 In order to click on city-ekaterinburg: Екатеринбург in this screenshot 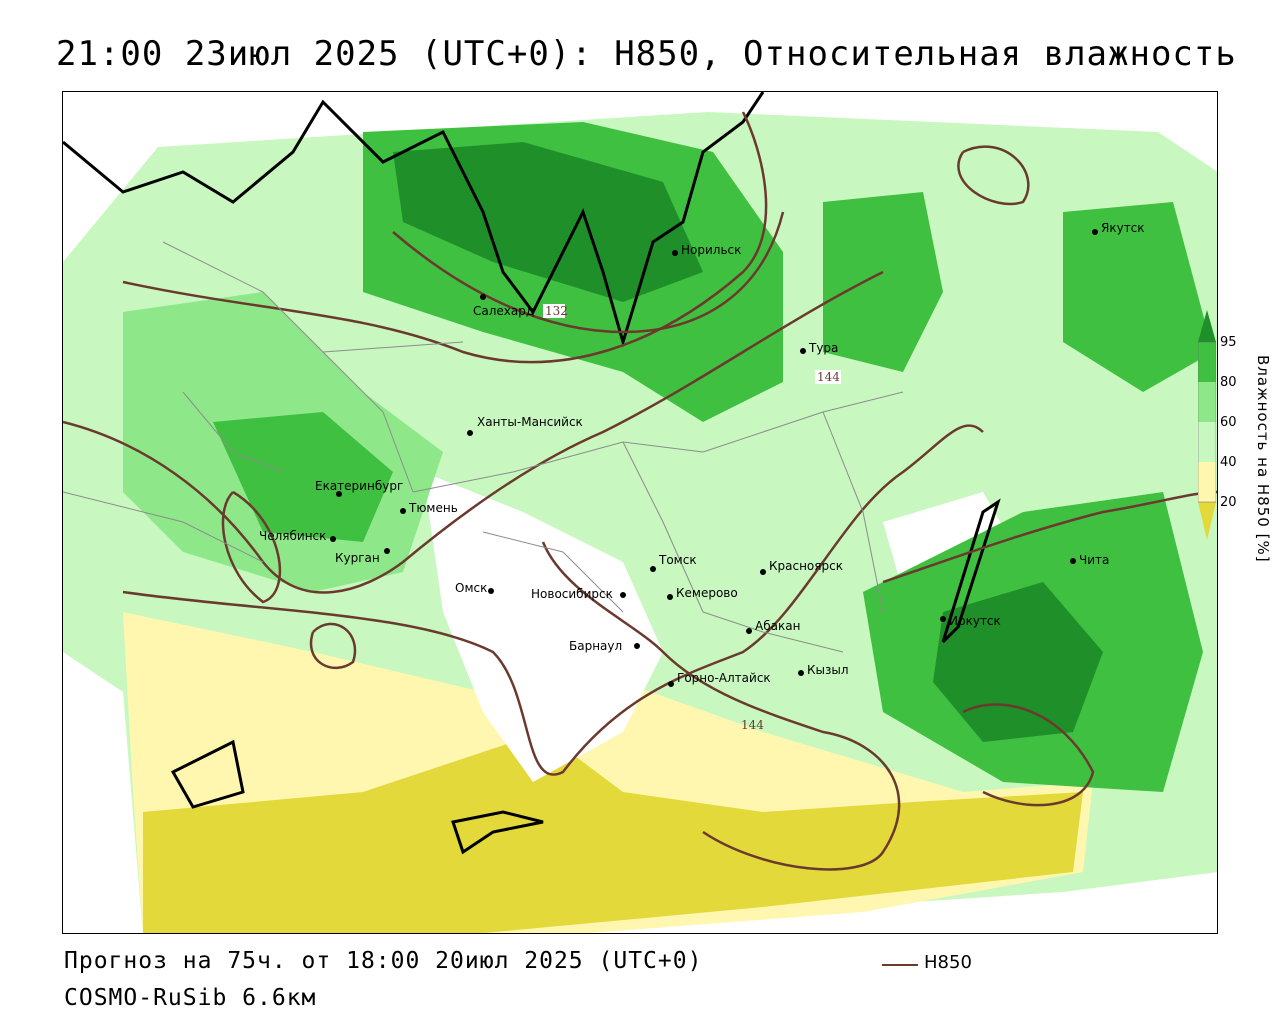, I will do `click(359, 488)`.